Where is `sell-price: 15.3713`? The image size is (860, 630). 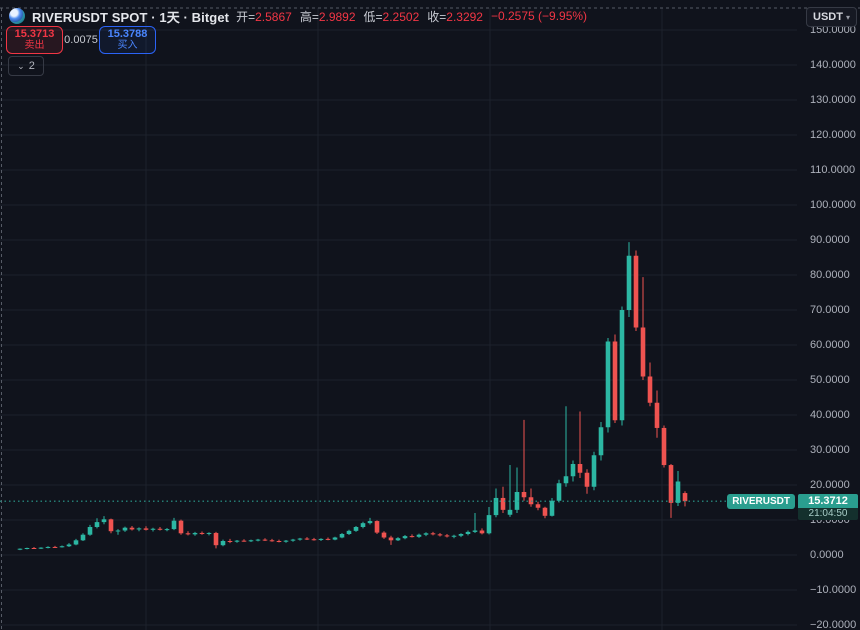
sell-price: 15.3713 is located at coordinates (34, 33).